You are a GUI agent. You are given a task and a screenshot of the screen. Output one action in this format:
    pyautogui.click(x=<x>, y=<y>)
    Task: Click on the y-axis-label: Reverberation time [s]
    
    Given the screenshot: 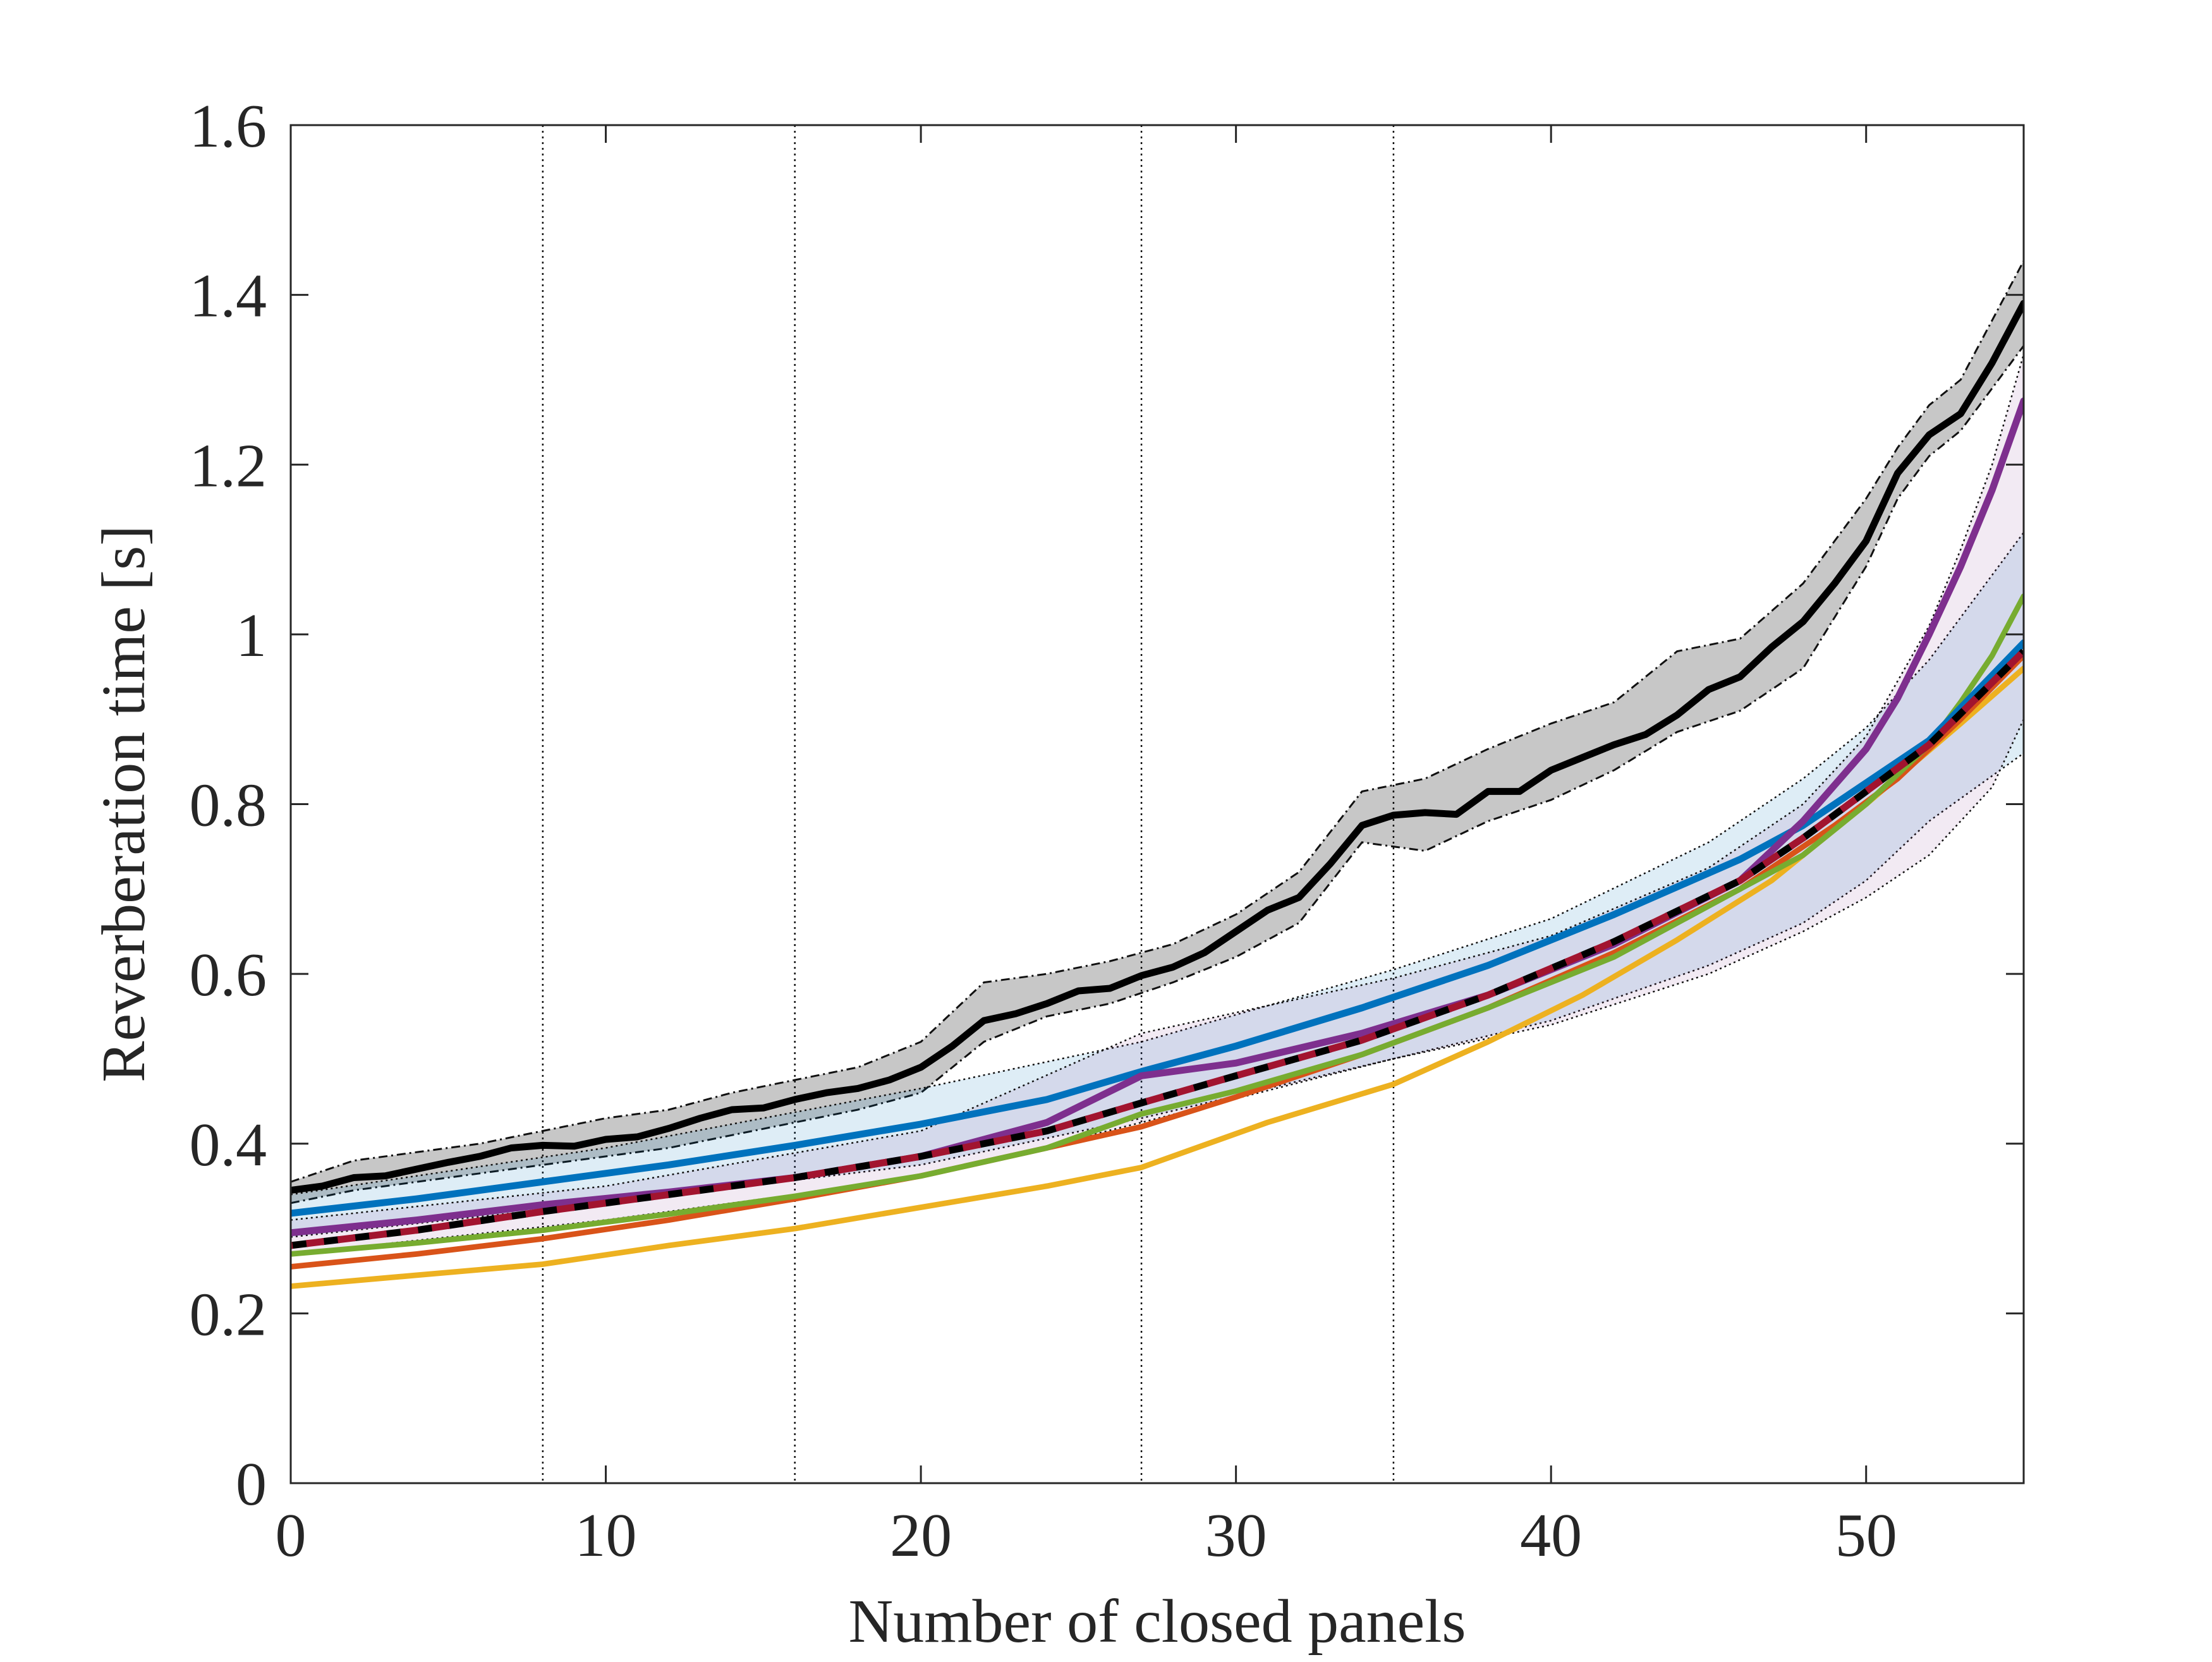 What is the action you would take?
    pyautogui.click(x=124, y=804)
    